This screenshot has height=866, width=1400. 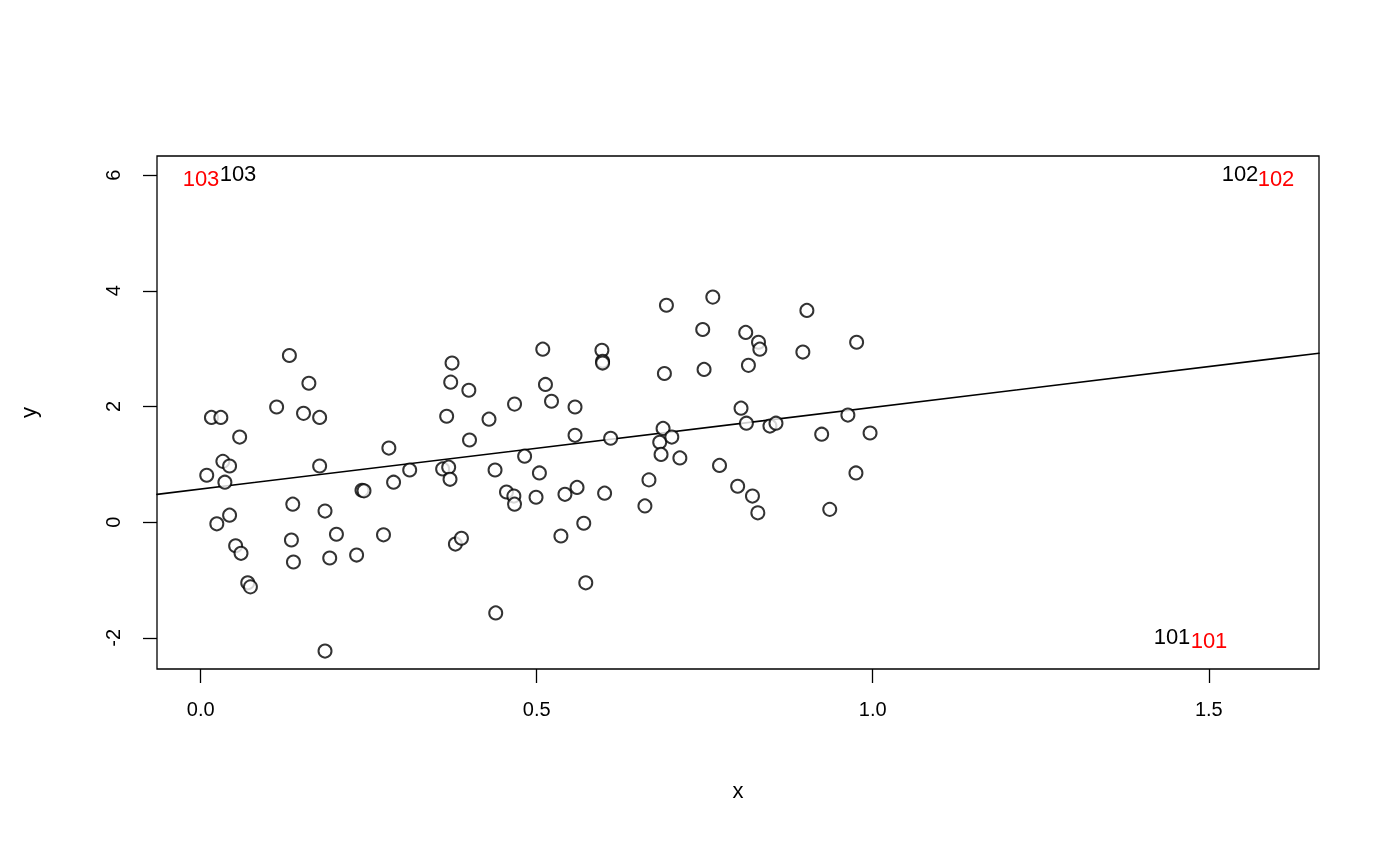 What do you see at coordinates (872, 709) in the screenshot?
I see `x-tick-label: 1.0` at bounding box center [872, 709].